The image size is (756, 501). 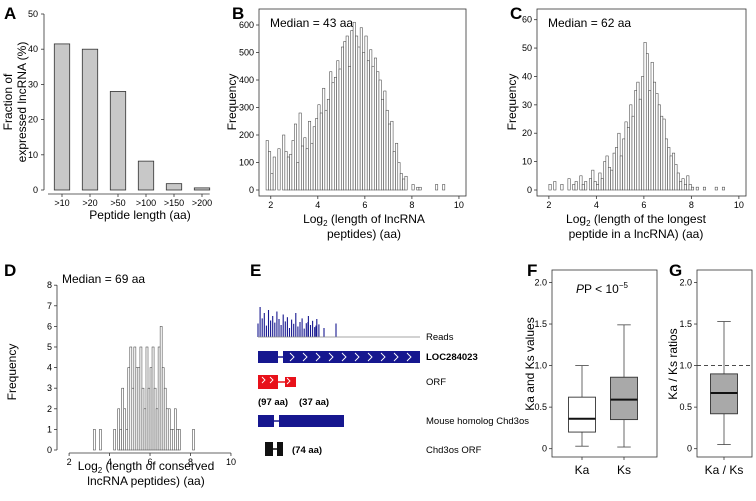 I want to click on panel-f-xtick-label: Ka, so click(x=582, y=470).